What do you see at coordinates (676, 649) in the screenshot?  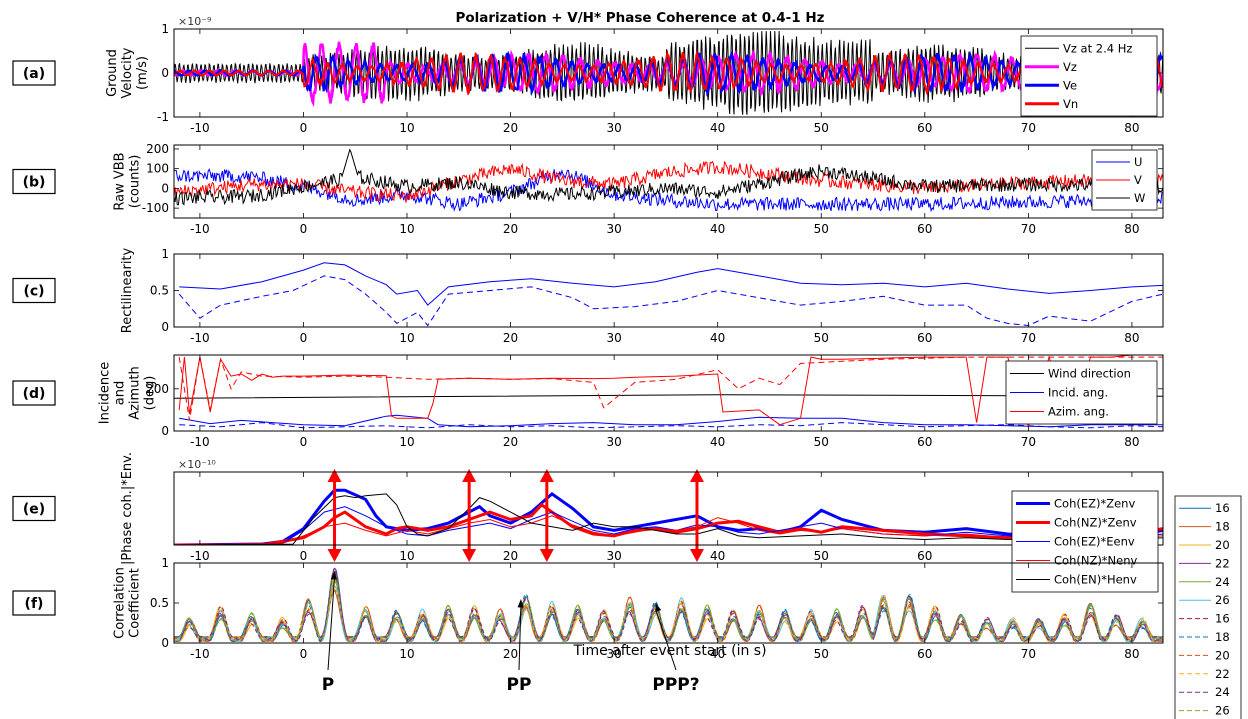 I see `phase-label-pppq: PPP?` at bounding box center [676, 649].